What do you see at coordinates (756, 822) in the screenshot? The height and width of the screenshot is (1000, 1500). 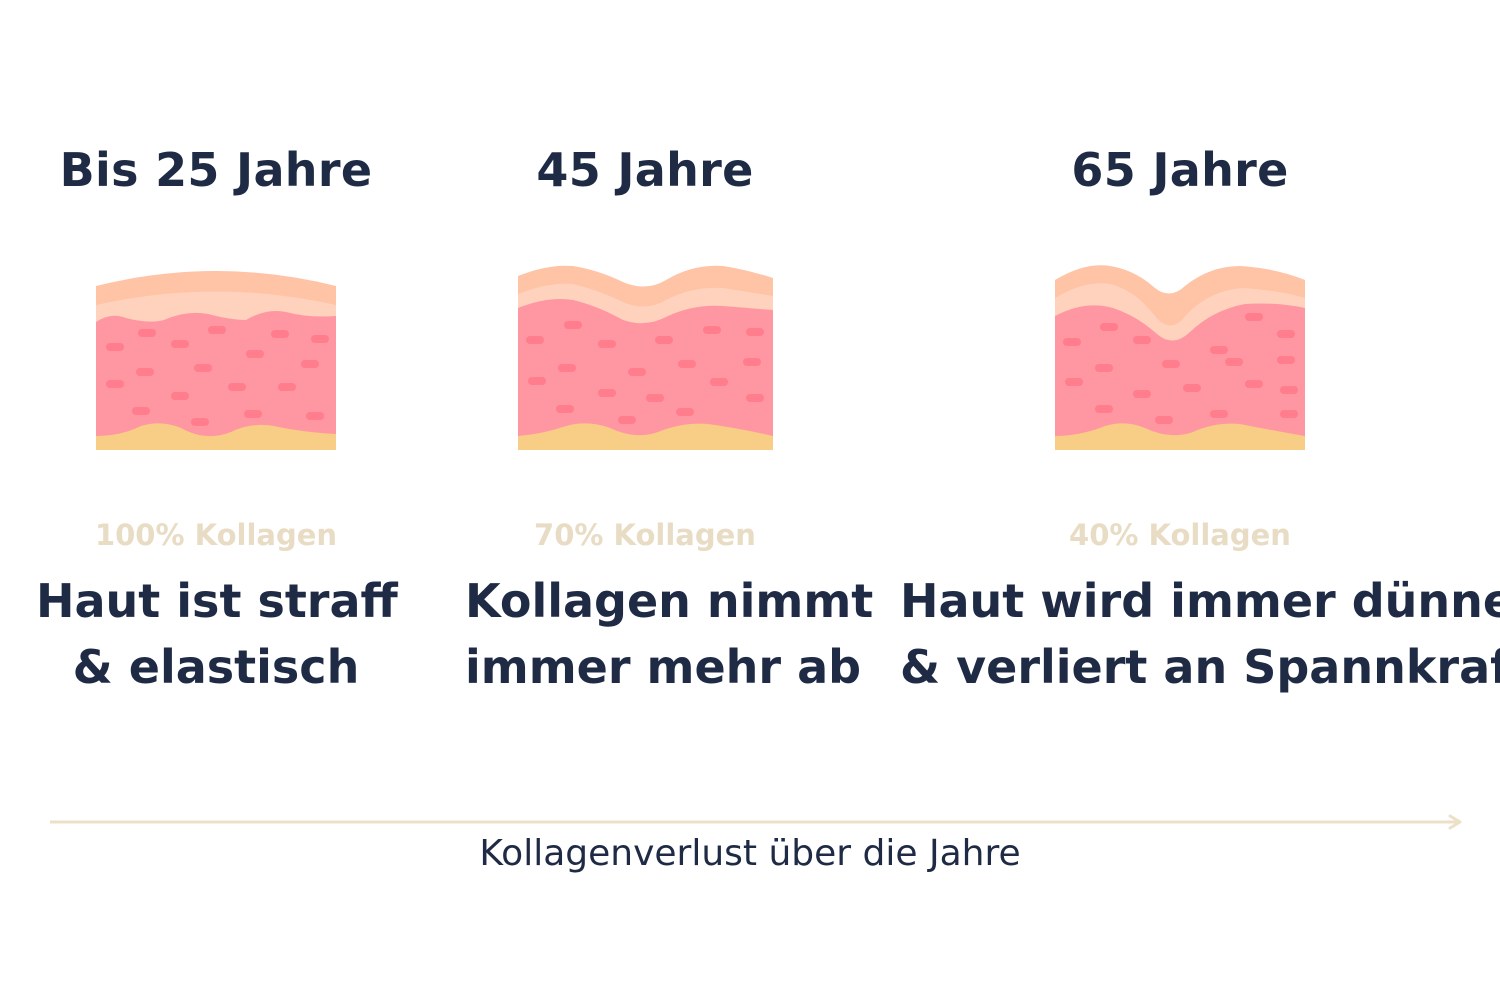 I see `timeline-arrow` at bounding box center [756, 822].